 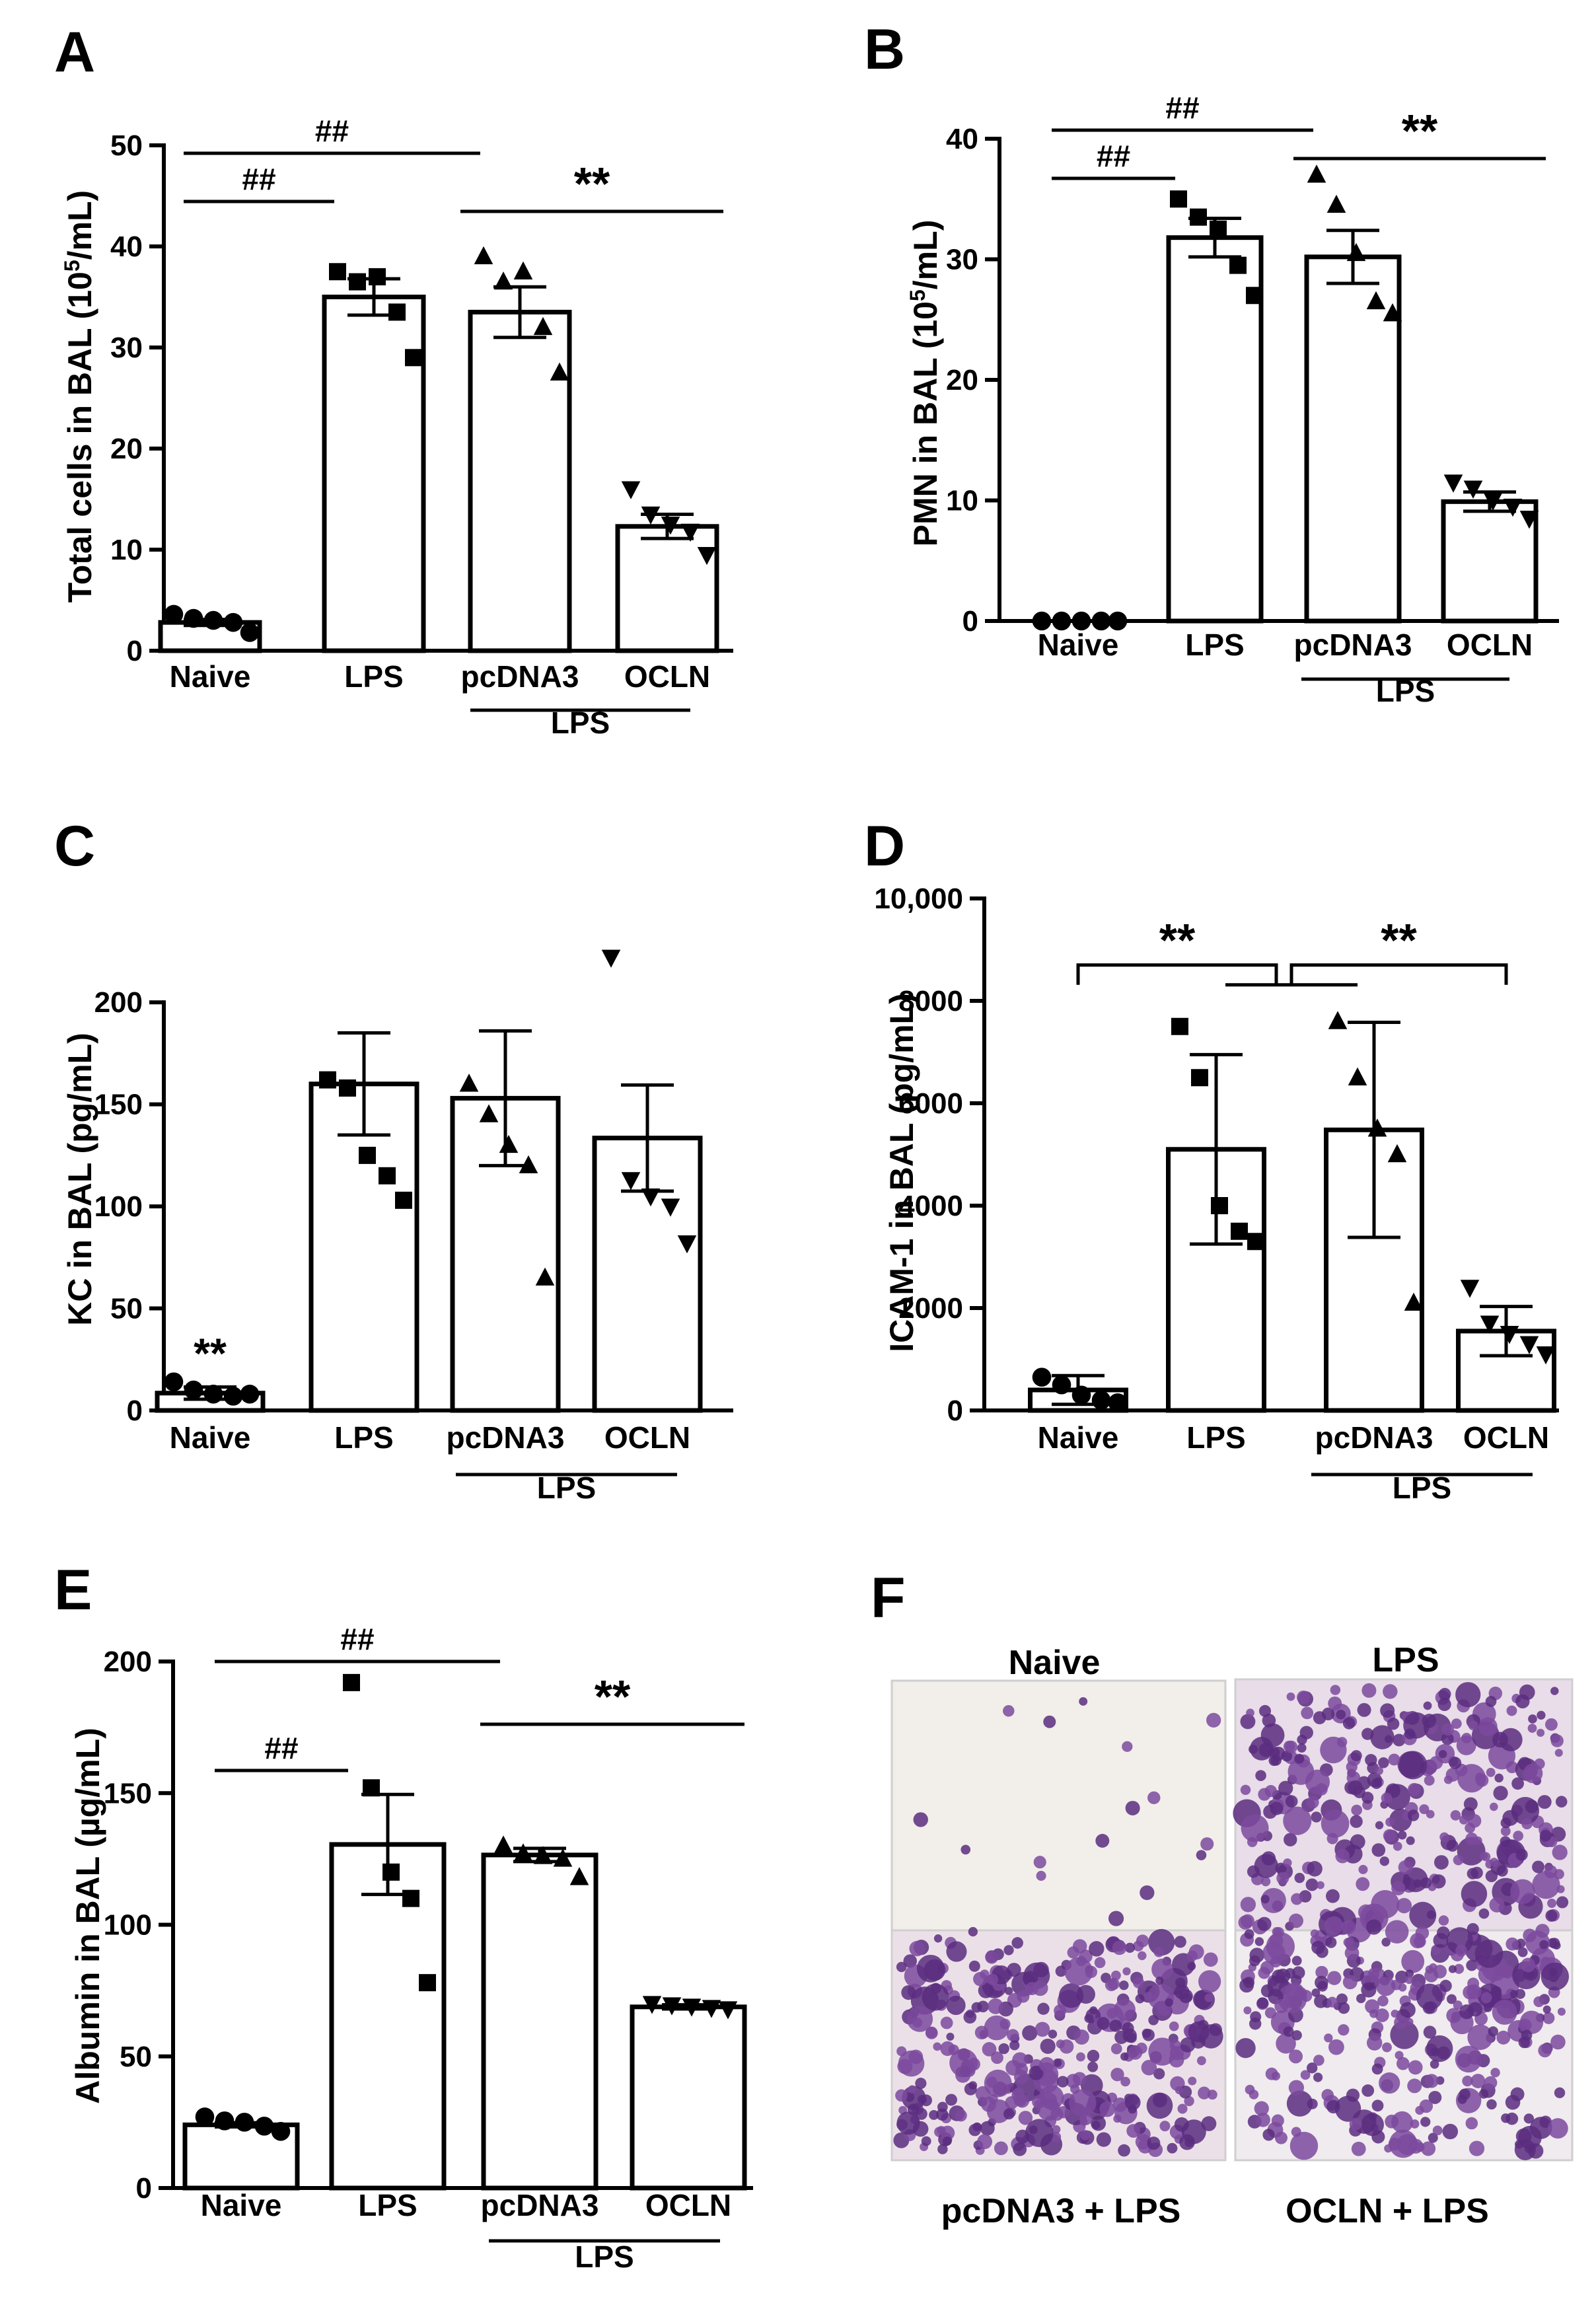 What do you see at coordinates (925, 383) in the screenshot?
I see `y-axis-label: PMN in BAL (105/mL)` at bounding box center [925, 383].